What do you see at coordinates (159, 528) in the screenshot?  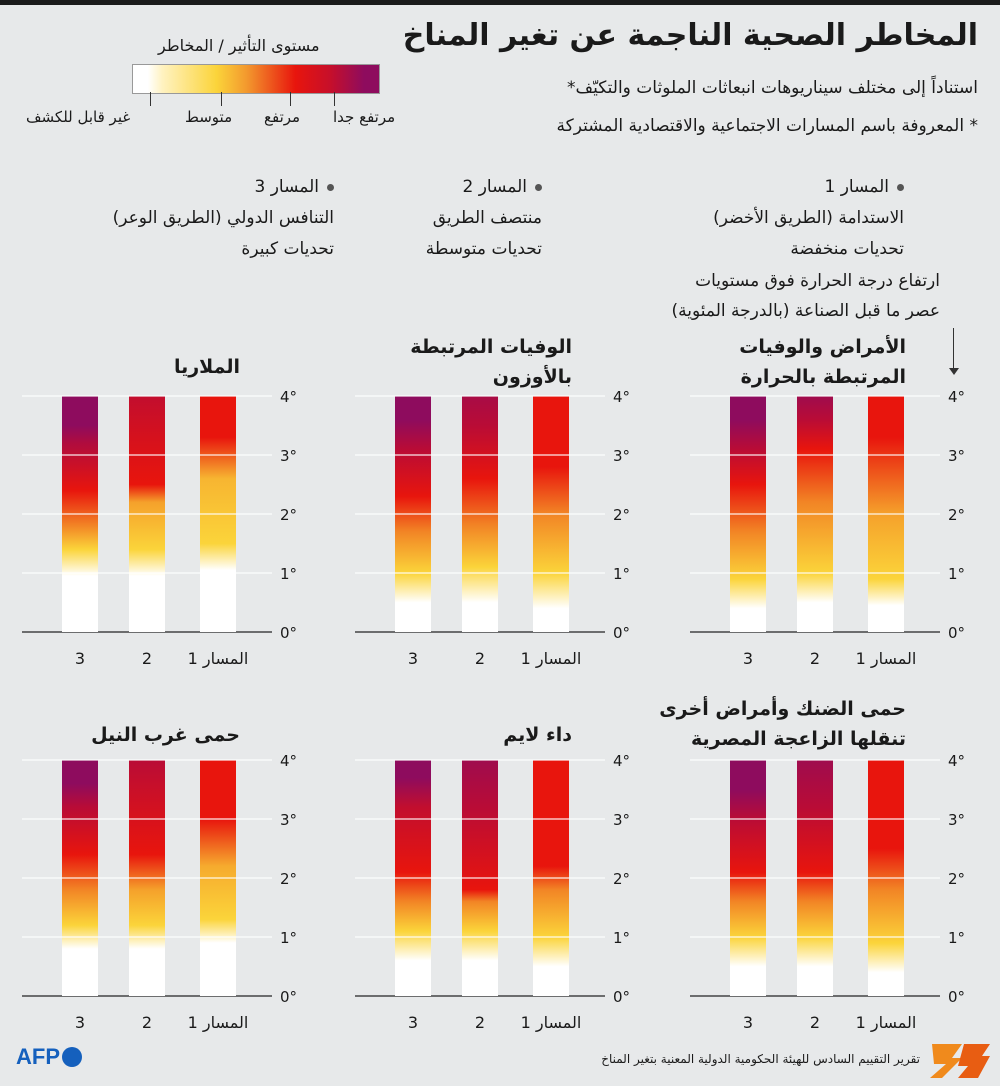 I see `chart-panel-3: المسار 1 2 3 0° 1° 2° 3° 4°` at bounding box center [159, 528].